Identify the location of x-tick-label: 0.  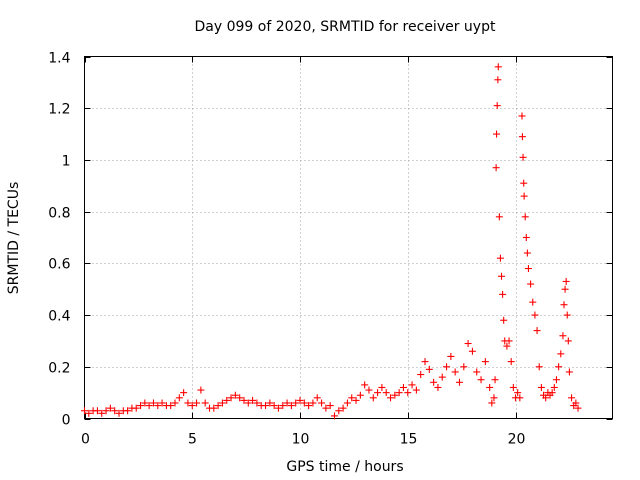
(85, 440).